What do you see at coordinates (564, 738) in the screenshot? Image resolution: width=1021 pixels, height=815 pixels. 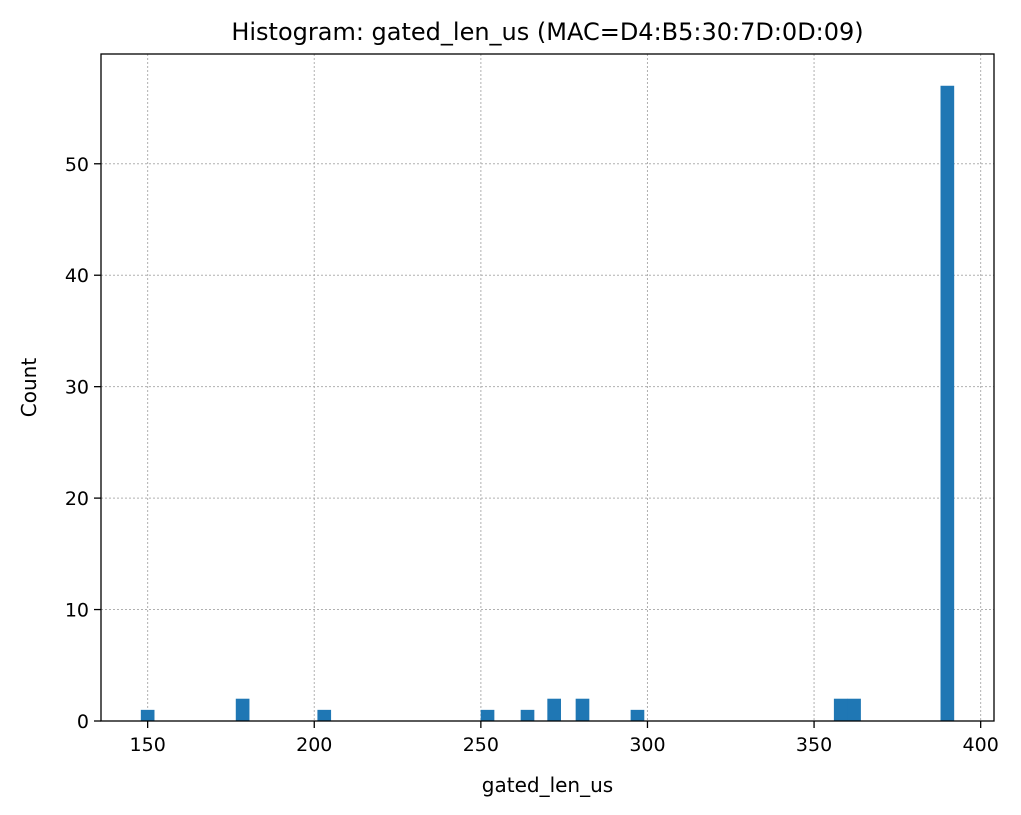 I see `x-axis-ticks: 150 200 250 300 350 400` at bounding box center [564, 738].